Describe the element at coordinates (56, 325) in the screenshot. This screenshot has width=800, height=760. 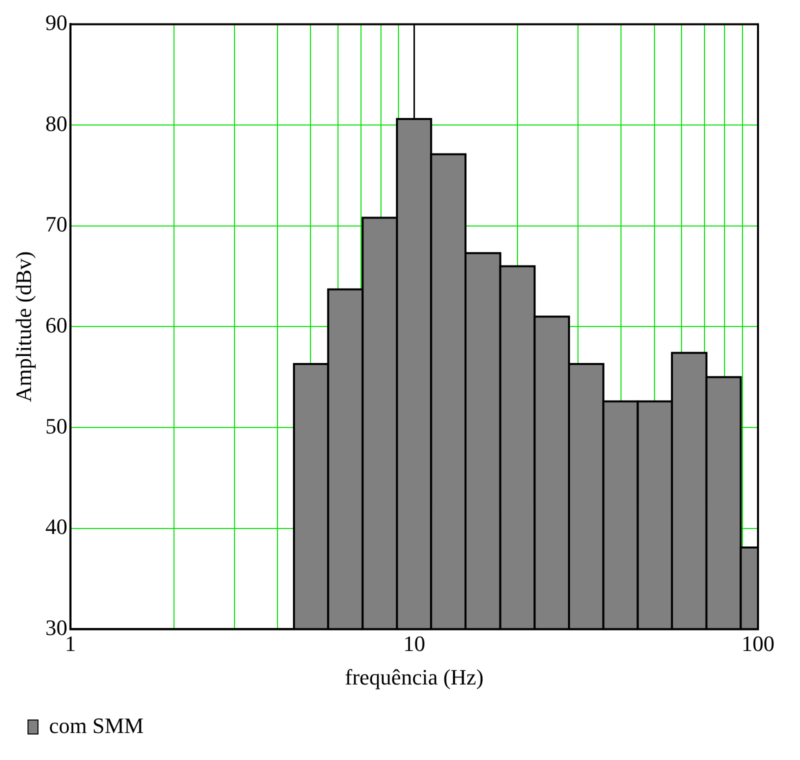
I see `y-tick-label: 60` at that location.